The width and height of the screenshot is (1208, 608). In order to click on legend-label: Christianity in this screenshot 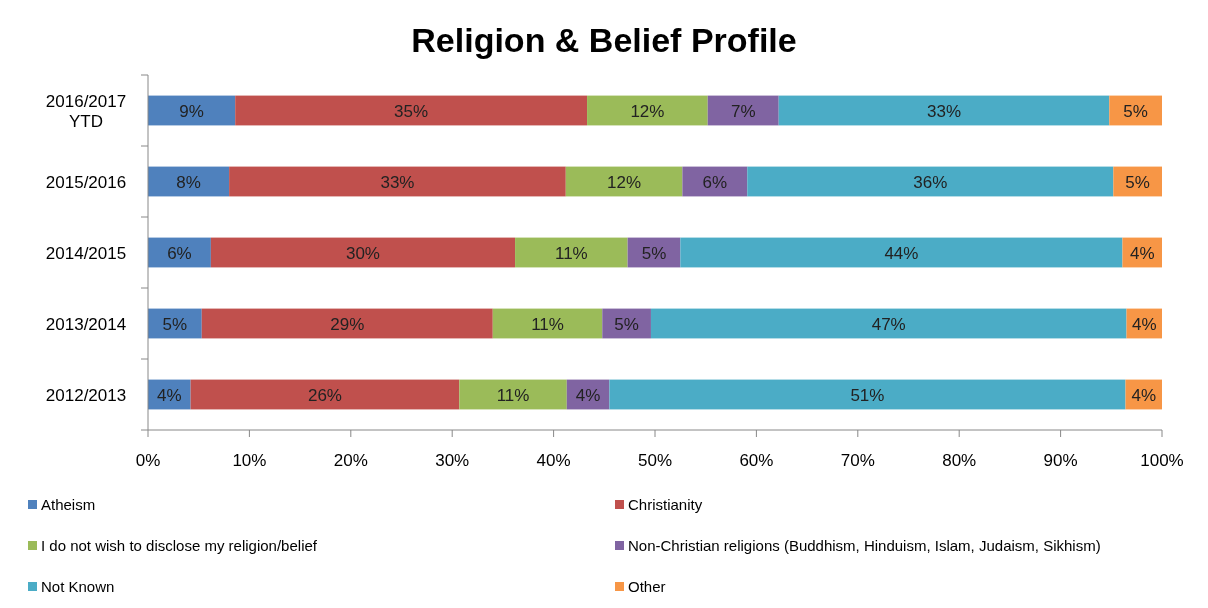, I will do `click(665, 504)`.